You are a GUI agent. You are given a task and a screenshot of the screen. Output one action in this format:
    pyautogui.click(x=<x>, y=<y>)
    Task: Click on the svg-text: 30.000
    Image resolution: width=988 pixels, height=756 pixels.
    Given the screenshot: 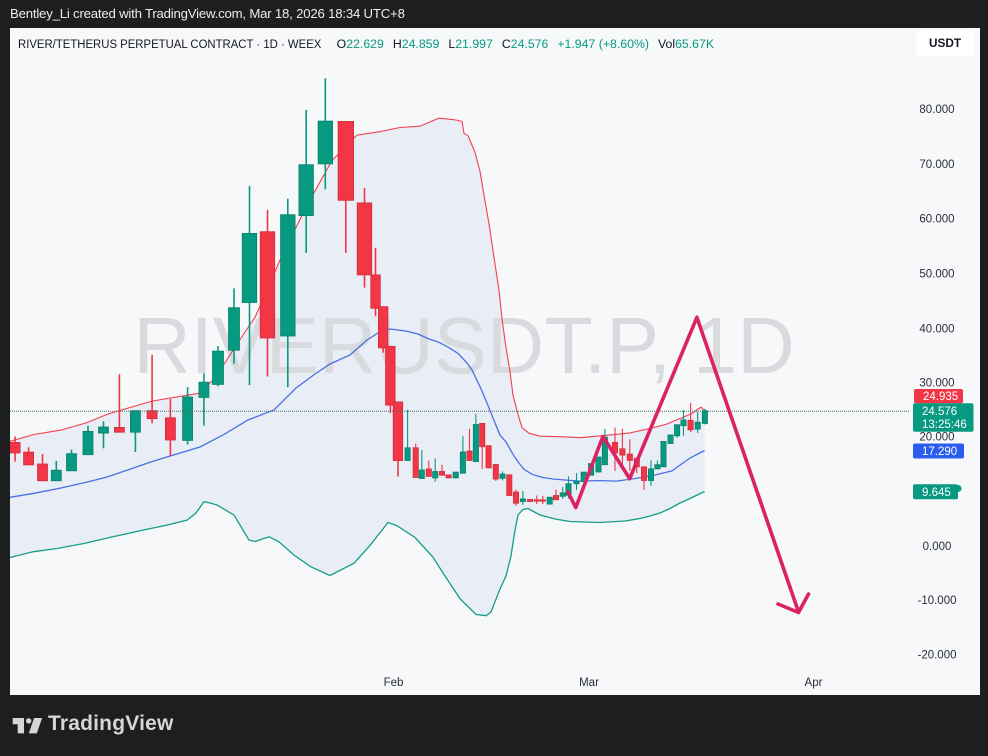 What is the action you would take?
    pyautogui.click(x=936, y=384)
    